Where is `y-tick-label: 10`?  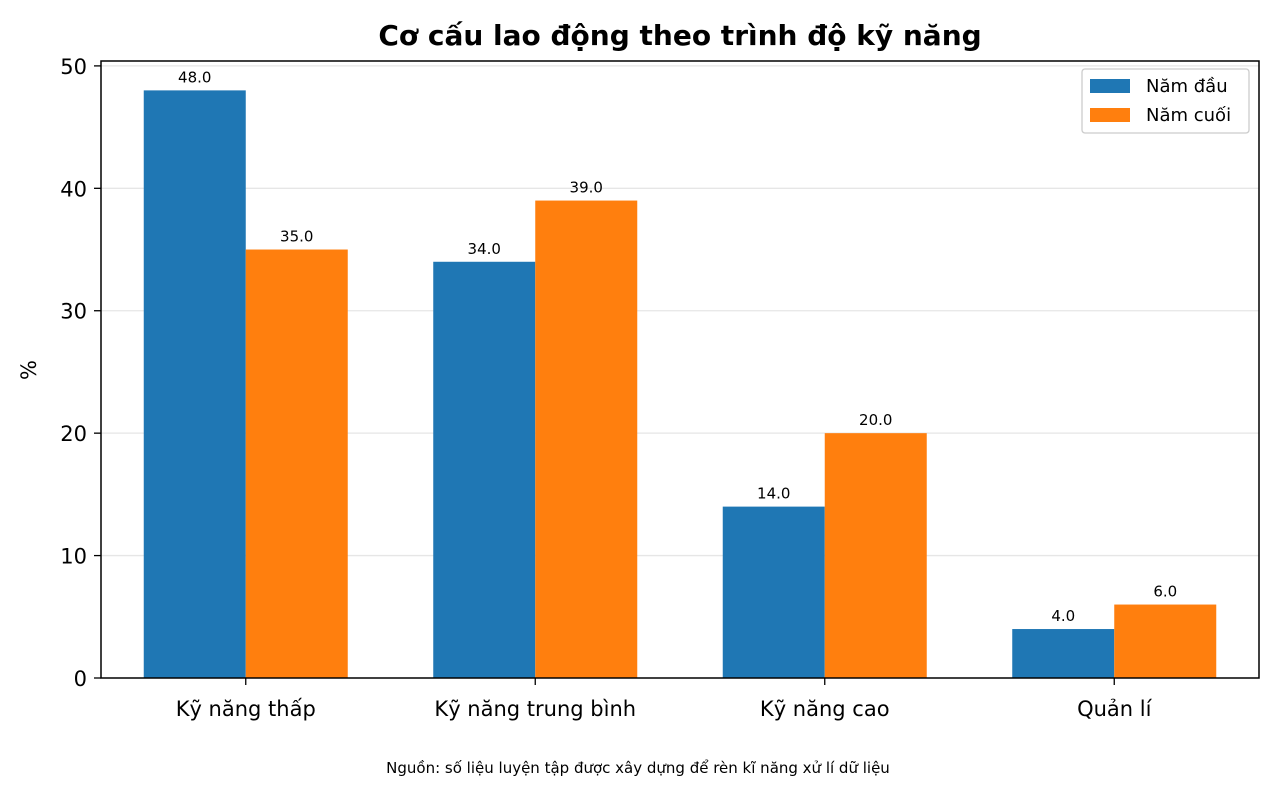 y-tick-label: 10 is located at coordinates (73, 557).